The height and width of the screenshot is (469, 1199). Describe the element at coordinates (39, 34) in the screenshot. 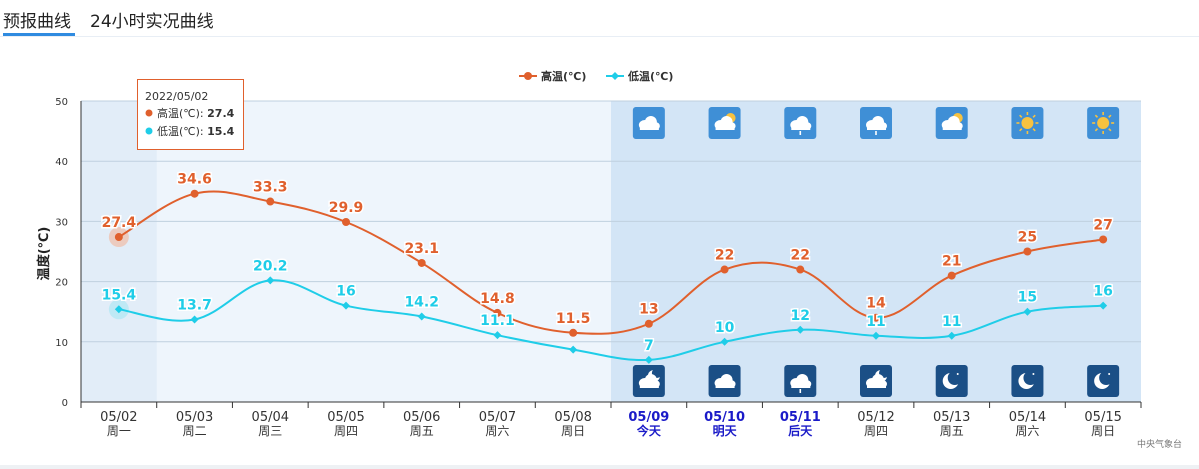

I see `active-tab-indicator` at that location.